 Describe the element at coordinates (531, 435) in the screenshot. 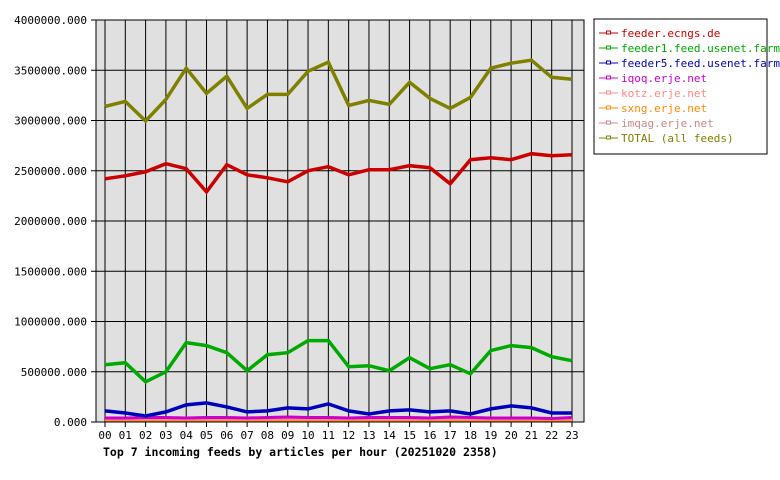

I see `x-tick-label: 21` at that location.